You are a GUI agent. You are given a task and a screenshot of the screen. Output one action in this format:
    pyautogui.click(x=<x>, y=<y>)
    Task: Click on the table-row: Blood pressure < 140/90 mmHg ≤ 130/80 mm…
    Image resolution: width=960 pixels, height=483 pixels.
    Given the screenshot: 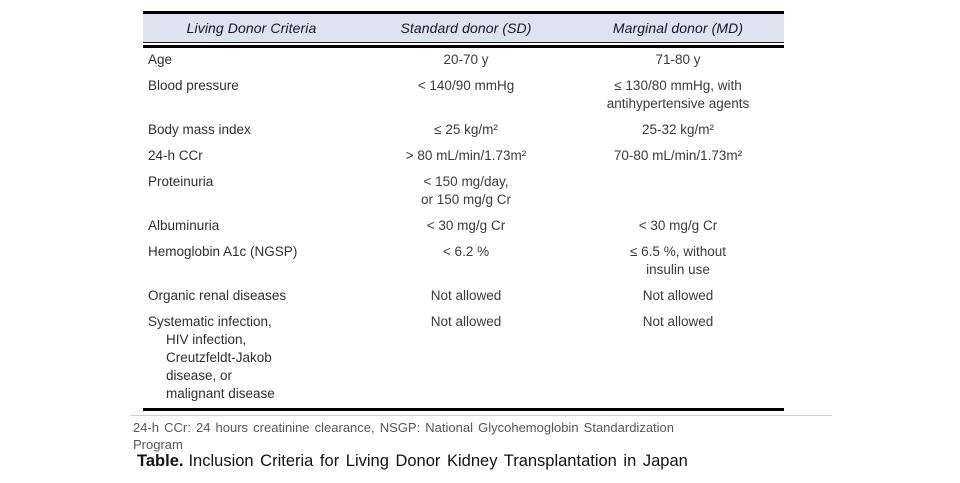 What is the action you would take?
    pyautogui.click(x=463, y=96)
    